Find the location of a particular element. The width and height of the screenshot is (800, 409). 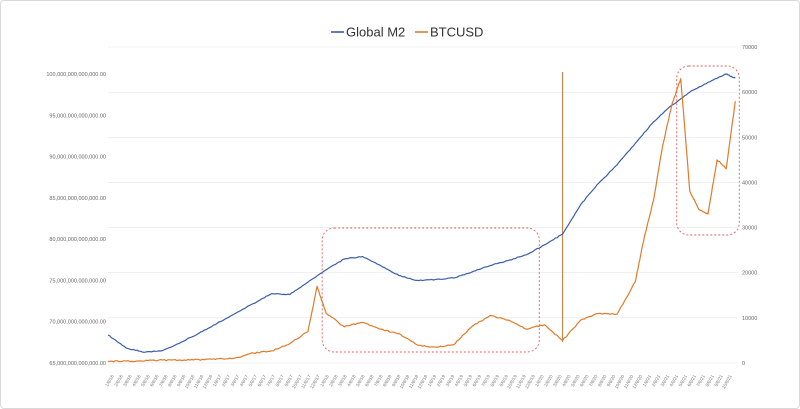

x-tick-label: 1/8/16 is located at coordinates (109, 381).